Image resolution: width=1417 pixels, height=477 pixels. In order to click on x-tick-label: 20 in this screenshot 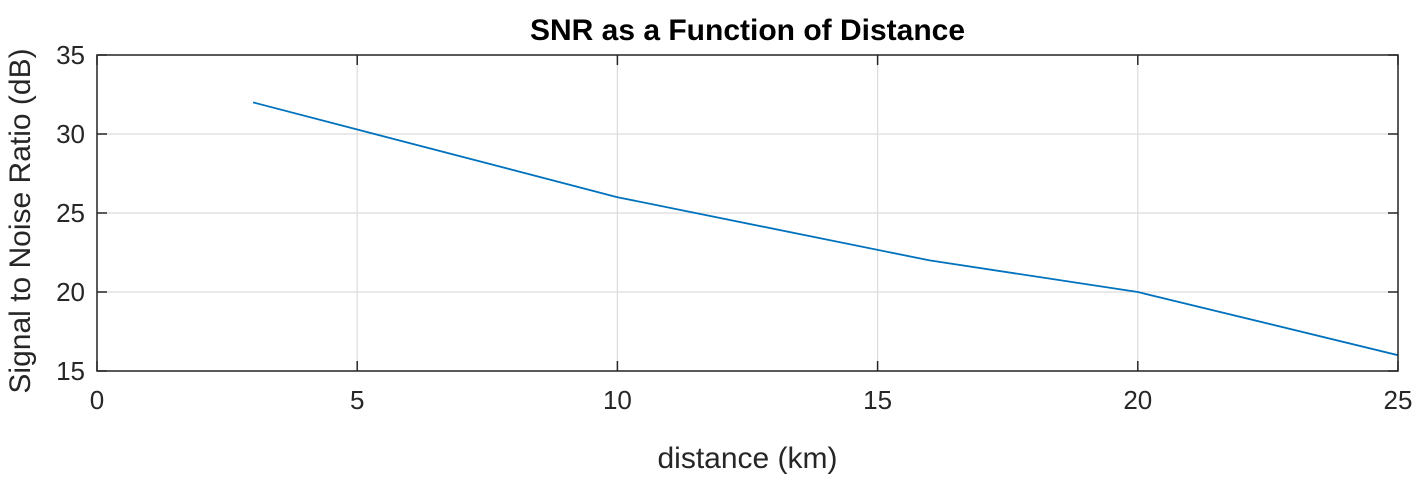, I will do `click(1137, 400)`.